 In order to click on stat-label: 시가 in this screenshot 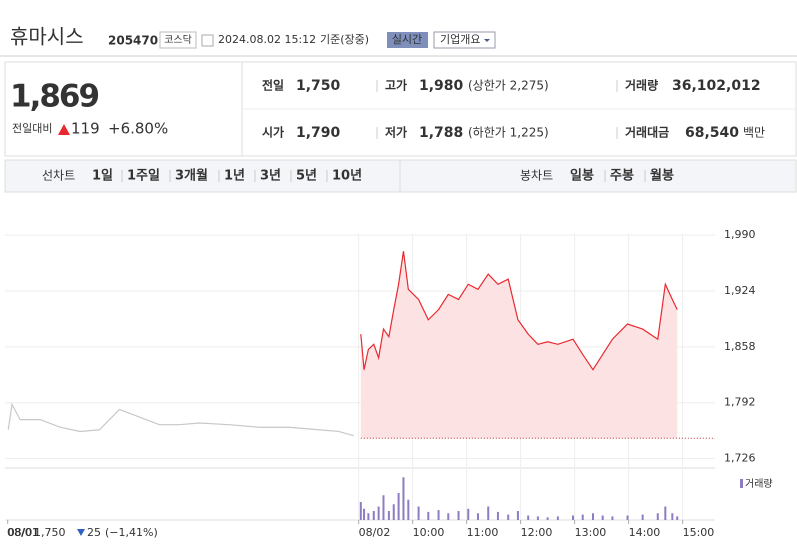, I will do `click(273, 132)`.